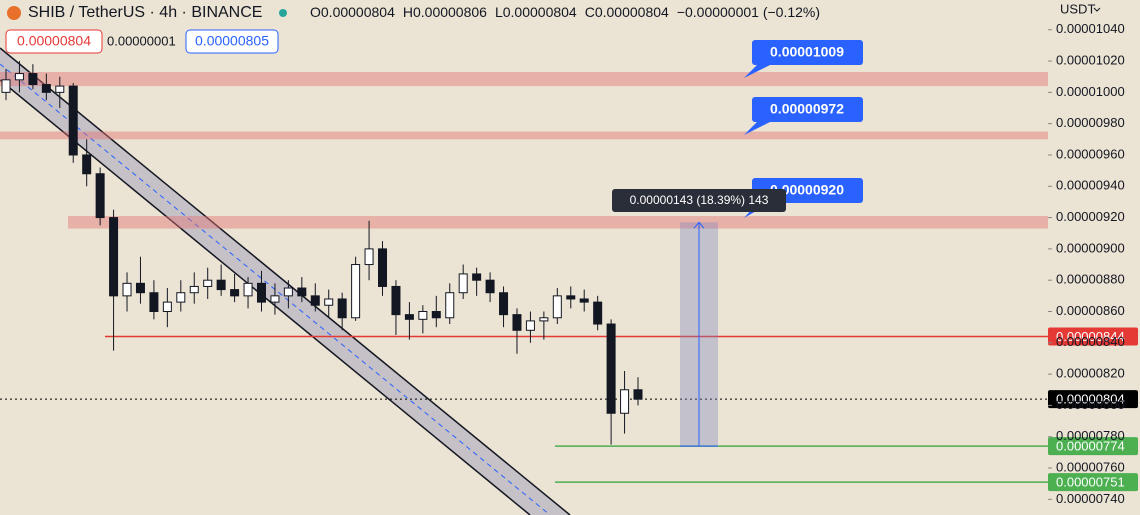 This screenshot has height=515, width=1140. I want to click on y-tick-label: 0.00000780, so click(1090, 435).